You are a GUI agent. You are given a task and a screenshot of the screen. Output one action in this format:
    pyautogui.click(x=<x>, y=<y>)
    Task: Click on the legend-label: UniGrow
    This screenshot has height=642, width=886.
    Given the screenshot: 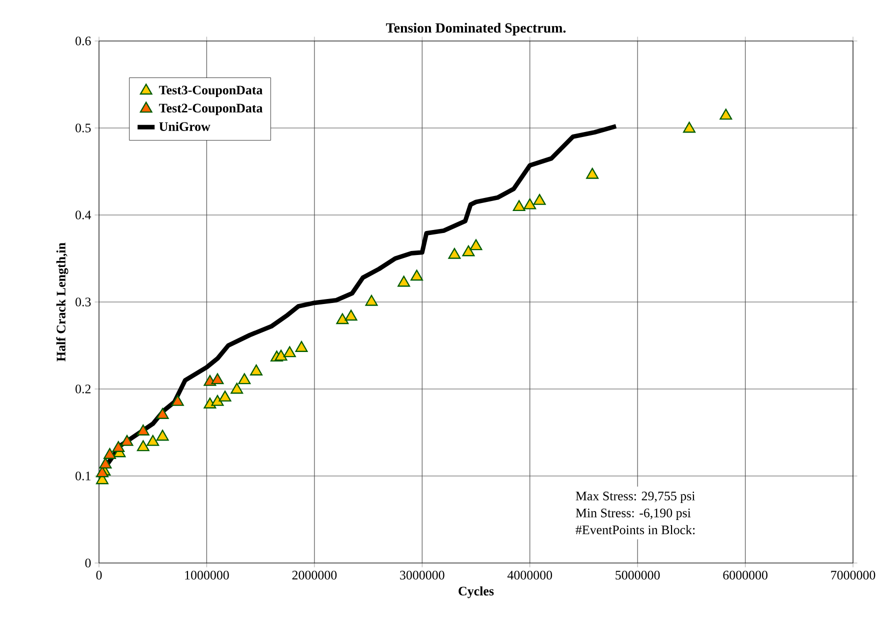 What is the action you would take?
    pyautogui.click(x=184, y=126)
    